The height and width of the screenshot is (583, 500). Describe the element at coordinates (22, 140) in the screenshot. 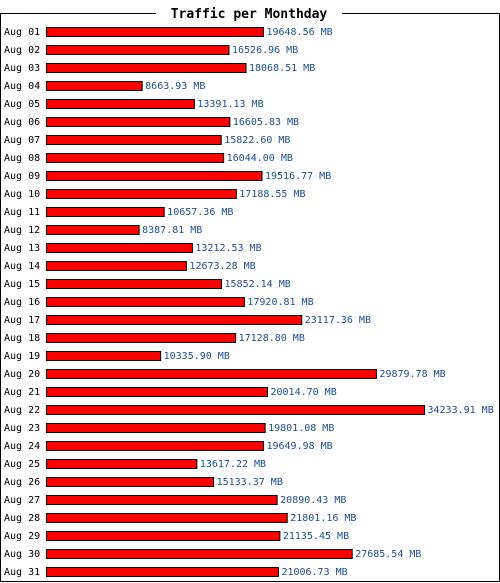

I see `day-label: Aug 07` at that location.